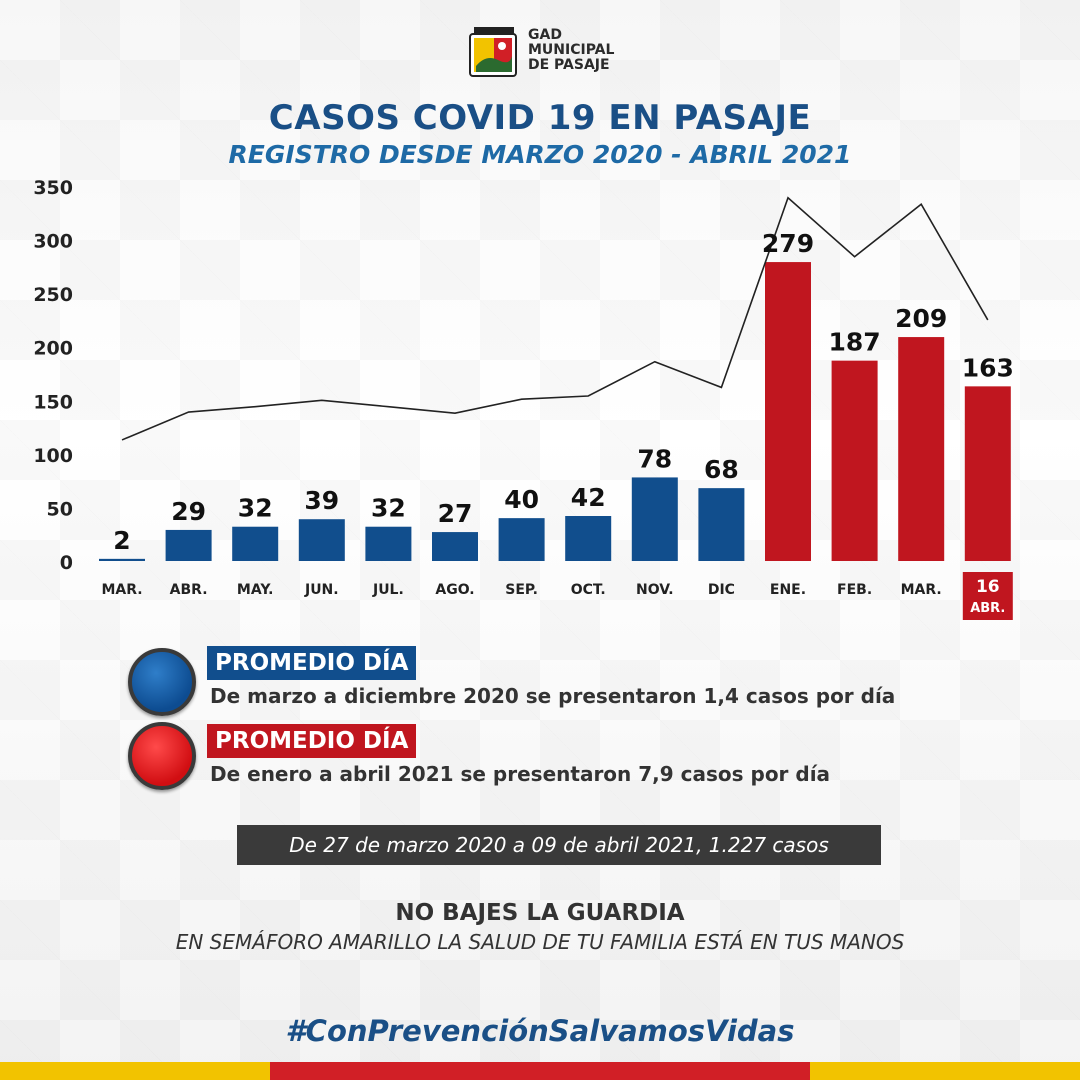 The height and width of the screenshot is (1080, 1080). Describe the element at coordinates (135, 1071) in the screenshot. I see `footer-stripe-yellow-left` at that location.